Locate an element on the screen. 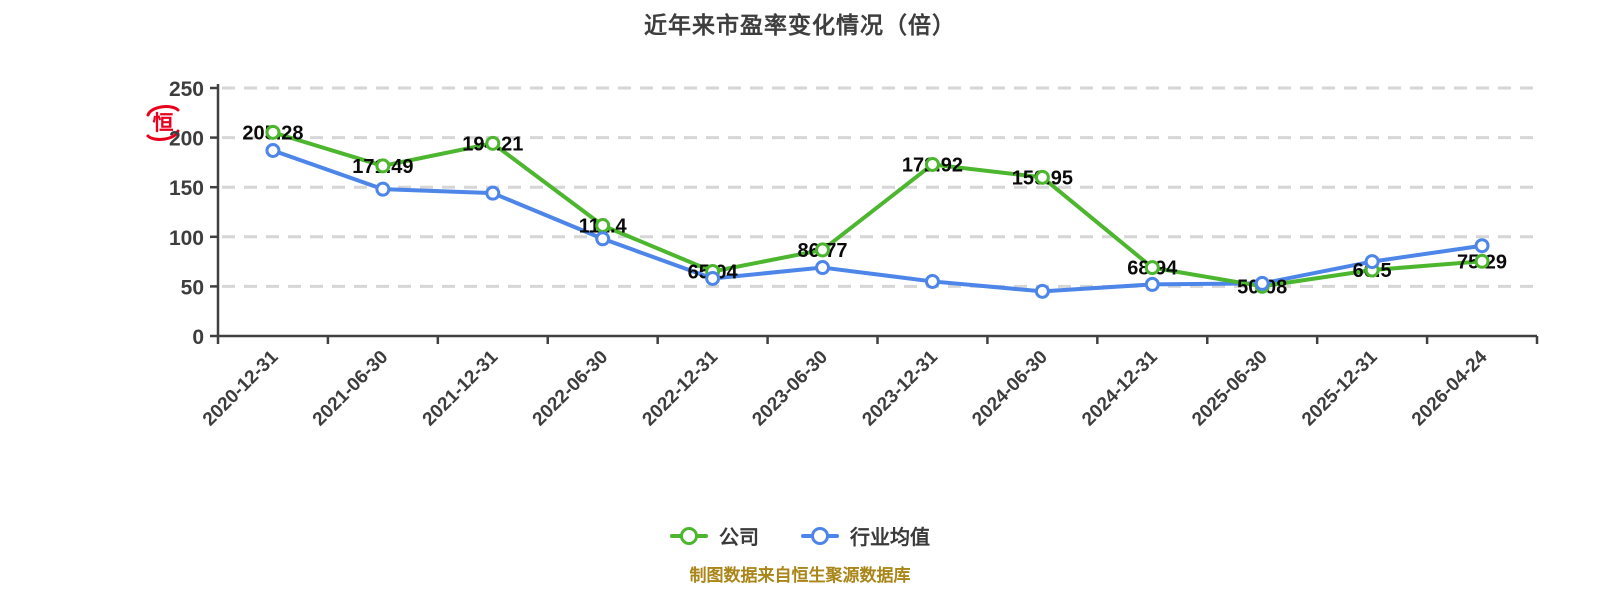  x-axis-tick-label: 2021-06-30 is located at coordinates (351, 389).